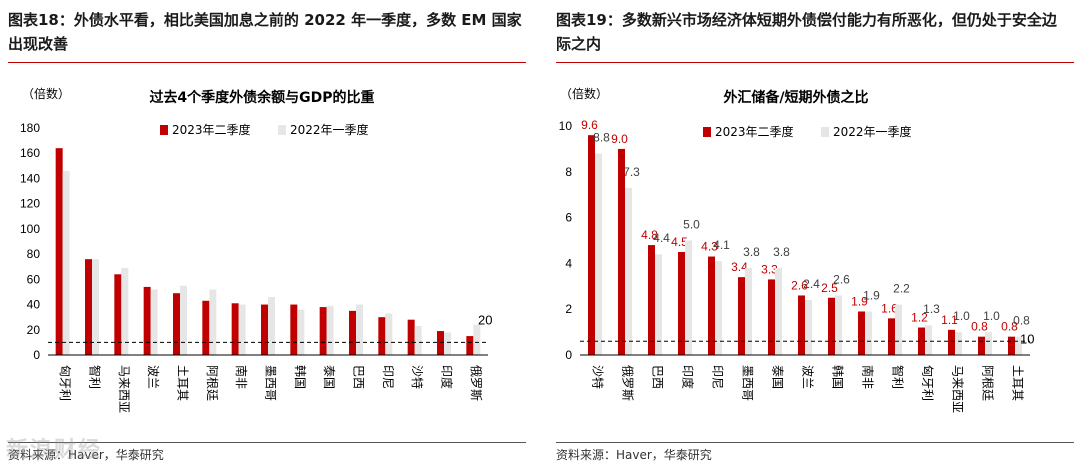  I want to click on y-tick-label: 40, so click(34, 305).